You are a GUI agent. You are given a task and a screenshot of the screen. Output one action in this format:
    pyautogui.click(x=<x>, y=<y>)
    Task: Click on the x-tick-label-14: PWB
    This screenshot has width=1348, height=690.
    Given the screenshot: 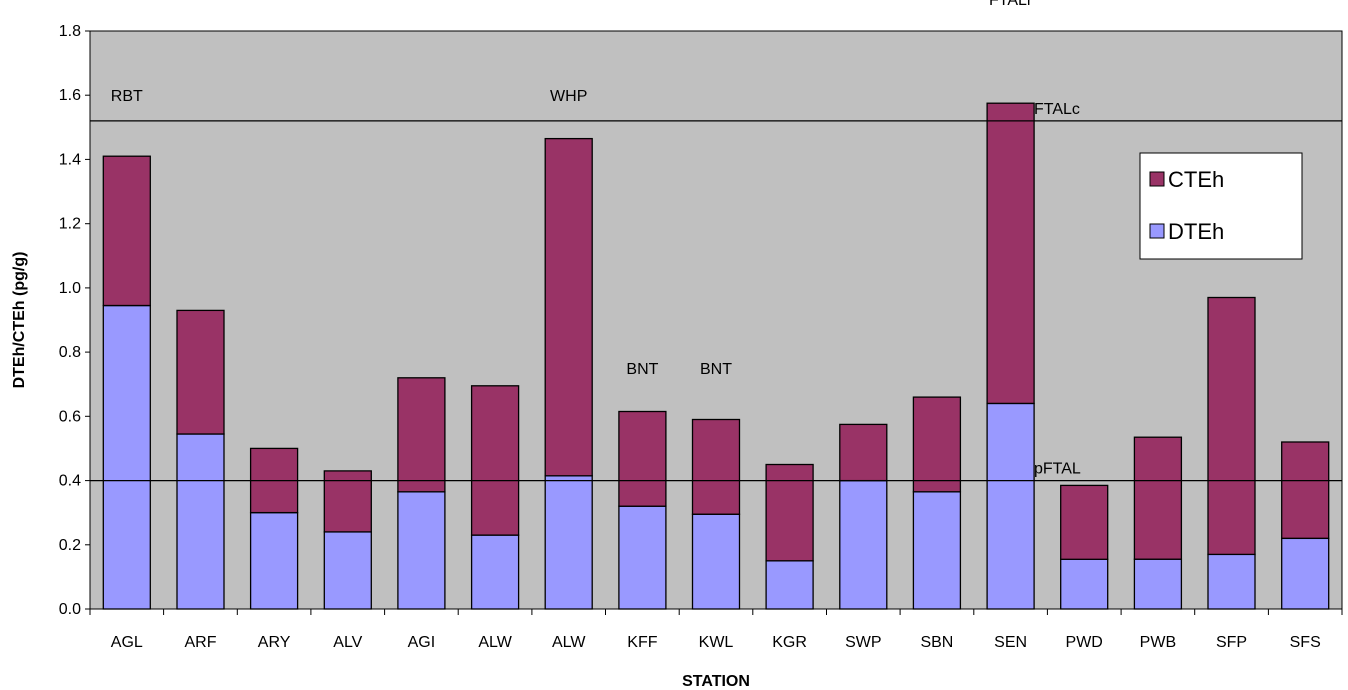 What is the action you would take?
    pyautogui.click(x=1158, y=642)
    